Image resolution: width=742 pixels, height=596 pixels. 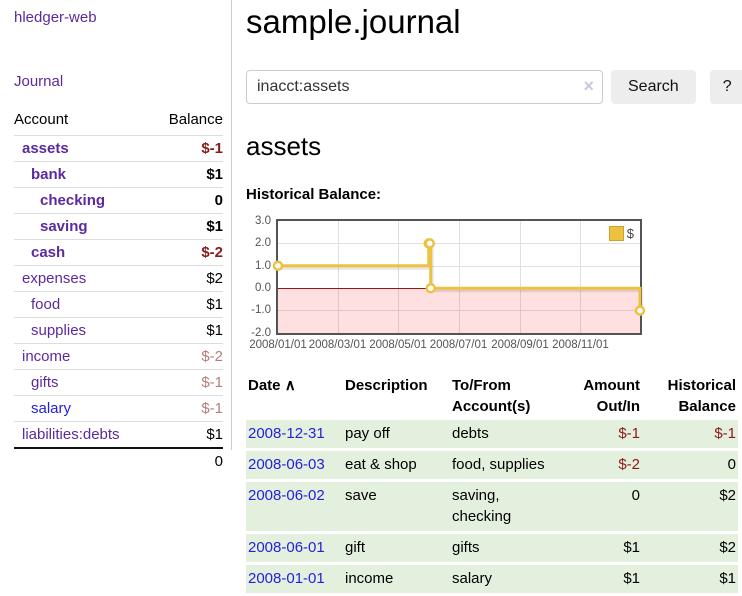 I want to click on search-form: × Search ?, so click(x=494, y=87).